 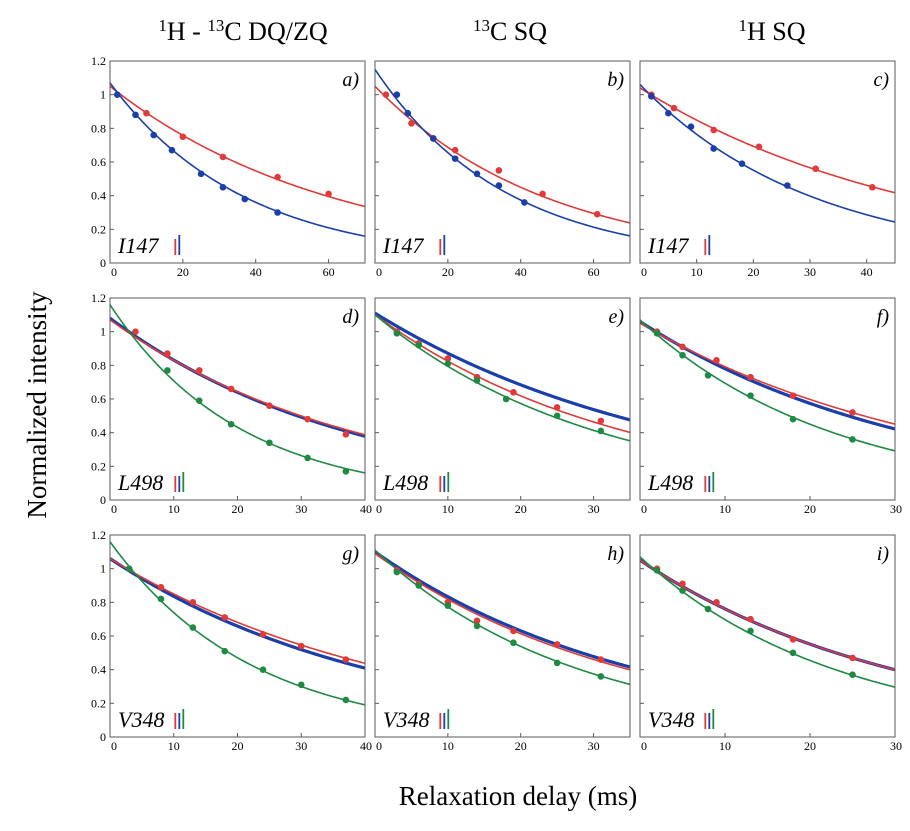 I want to click on panel-label: b), so click(x=615, y=80).